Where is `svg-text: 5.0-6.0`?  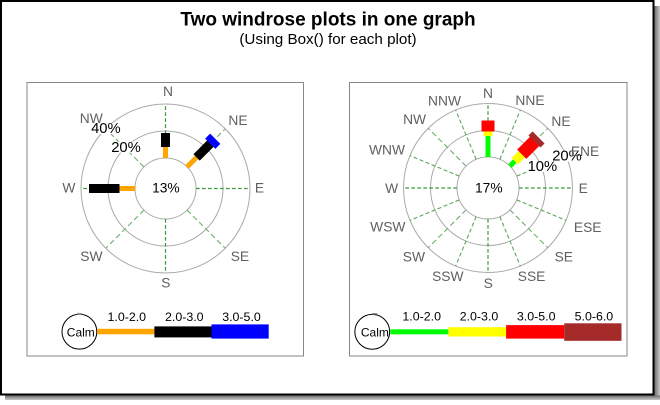
svg-text: 5.0-6.0 is located at coordinates (594, 317).